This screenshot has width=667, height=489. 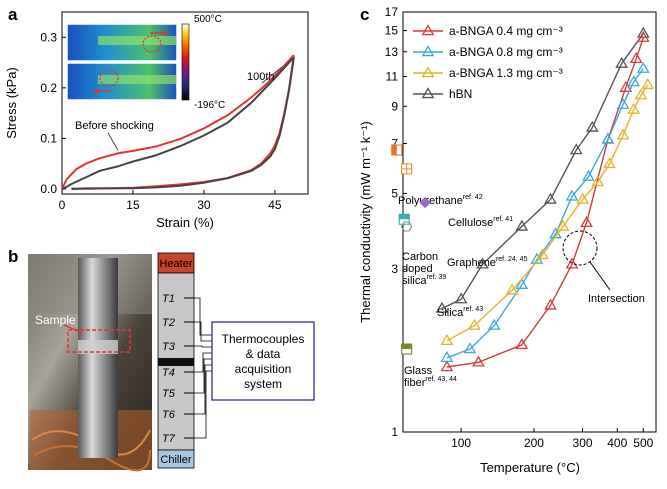 What do you see at coordinates (185, 103) in the screenshot?
I see `axes-frame-a` at bounding box center [185, 103].